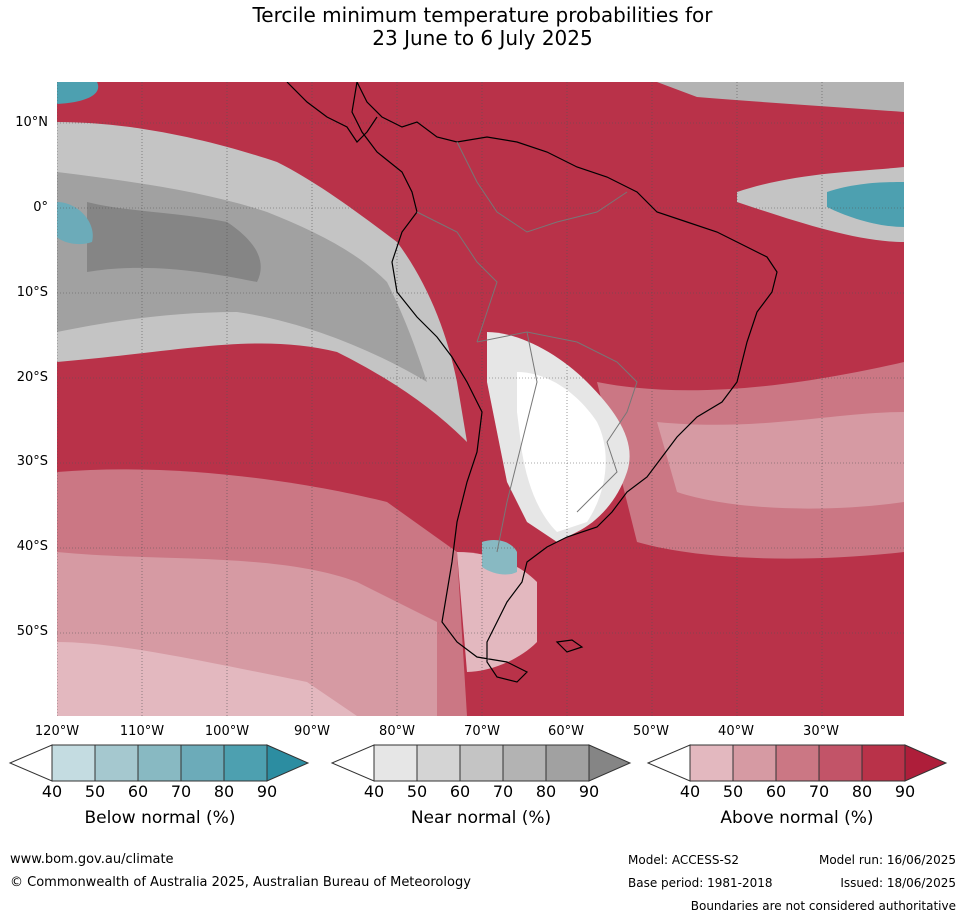 This screenshot has height=919, width=965. Describe the element at coordinates (482, 731) in the screenshot. I see `lon-tick-label: 70°W` at that location.